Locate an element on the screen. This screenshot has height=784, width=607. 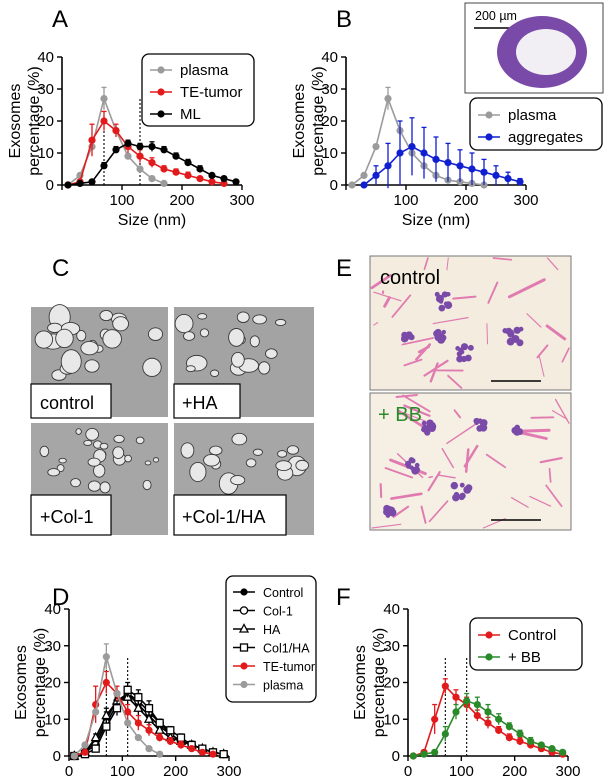
panel-c-micrographs: control +HA +Col-1 +Col-1/HA is located at coordinates (172, 420).